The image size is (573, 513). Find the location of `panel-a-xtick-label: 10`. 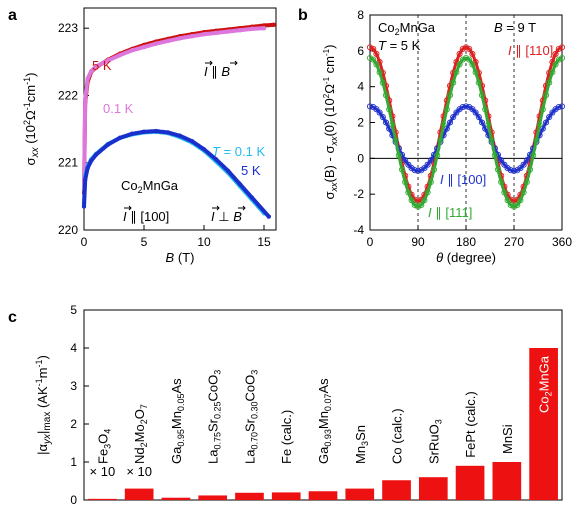

panel-a-xtick-label: 10 is located at coordinates (204, 242).